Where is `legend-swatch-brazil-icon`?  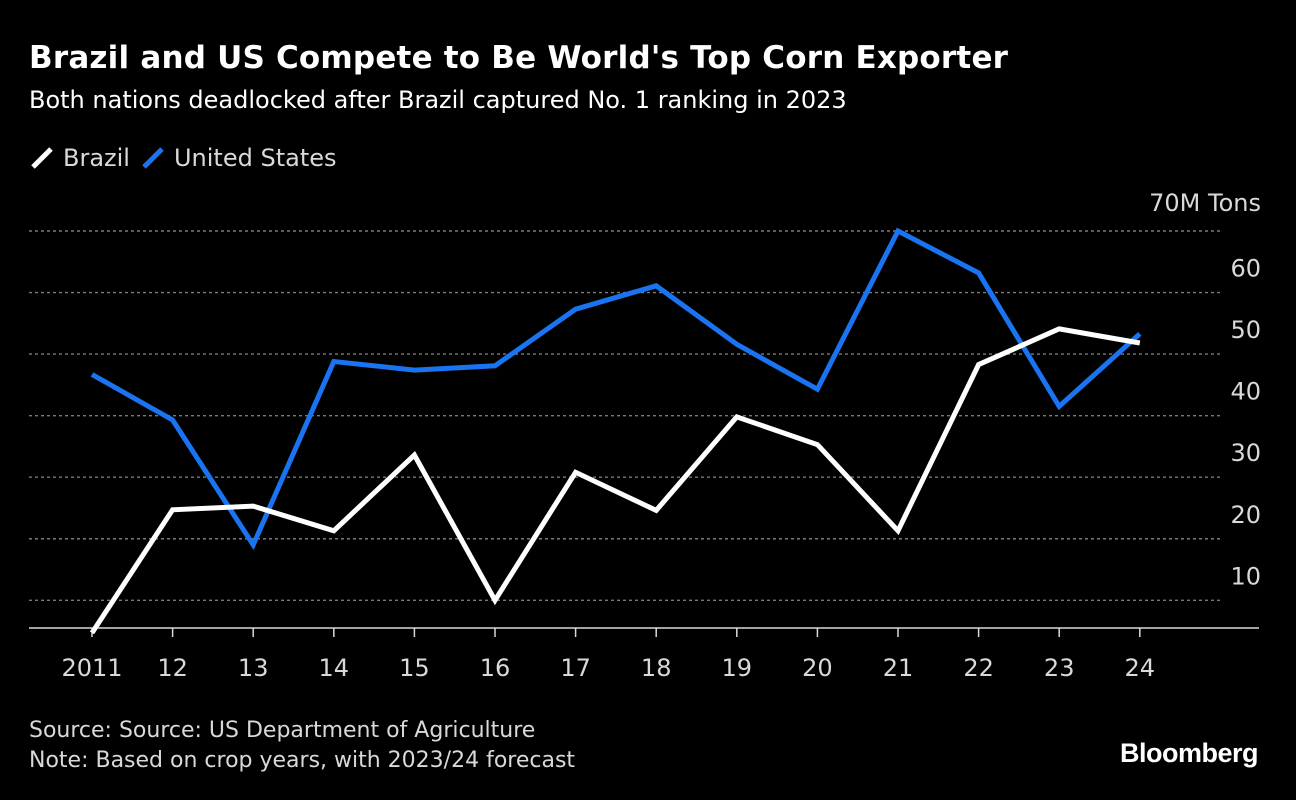 legend-swatch-brazil-icon is located at coordinates (42, 158).